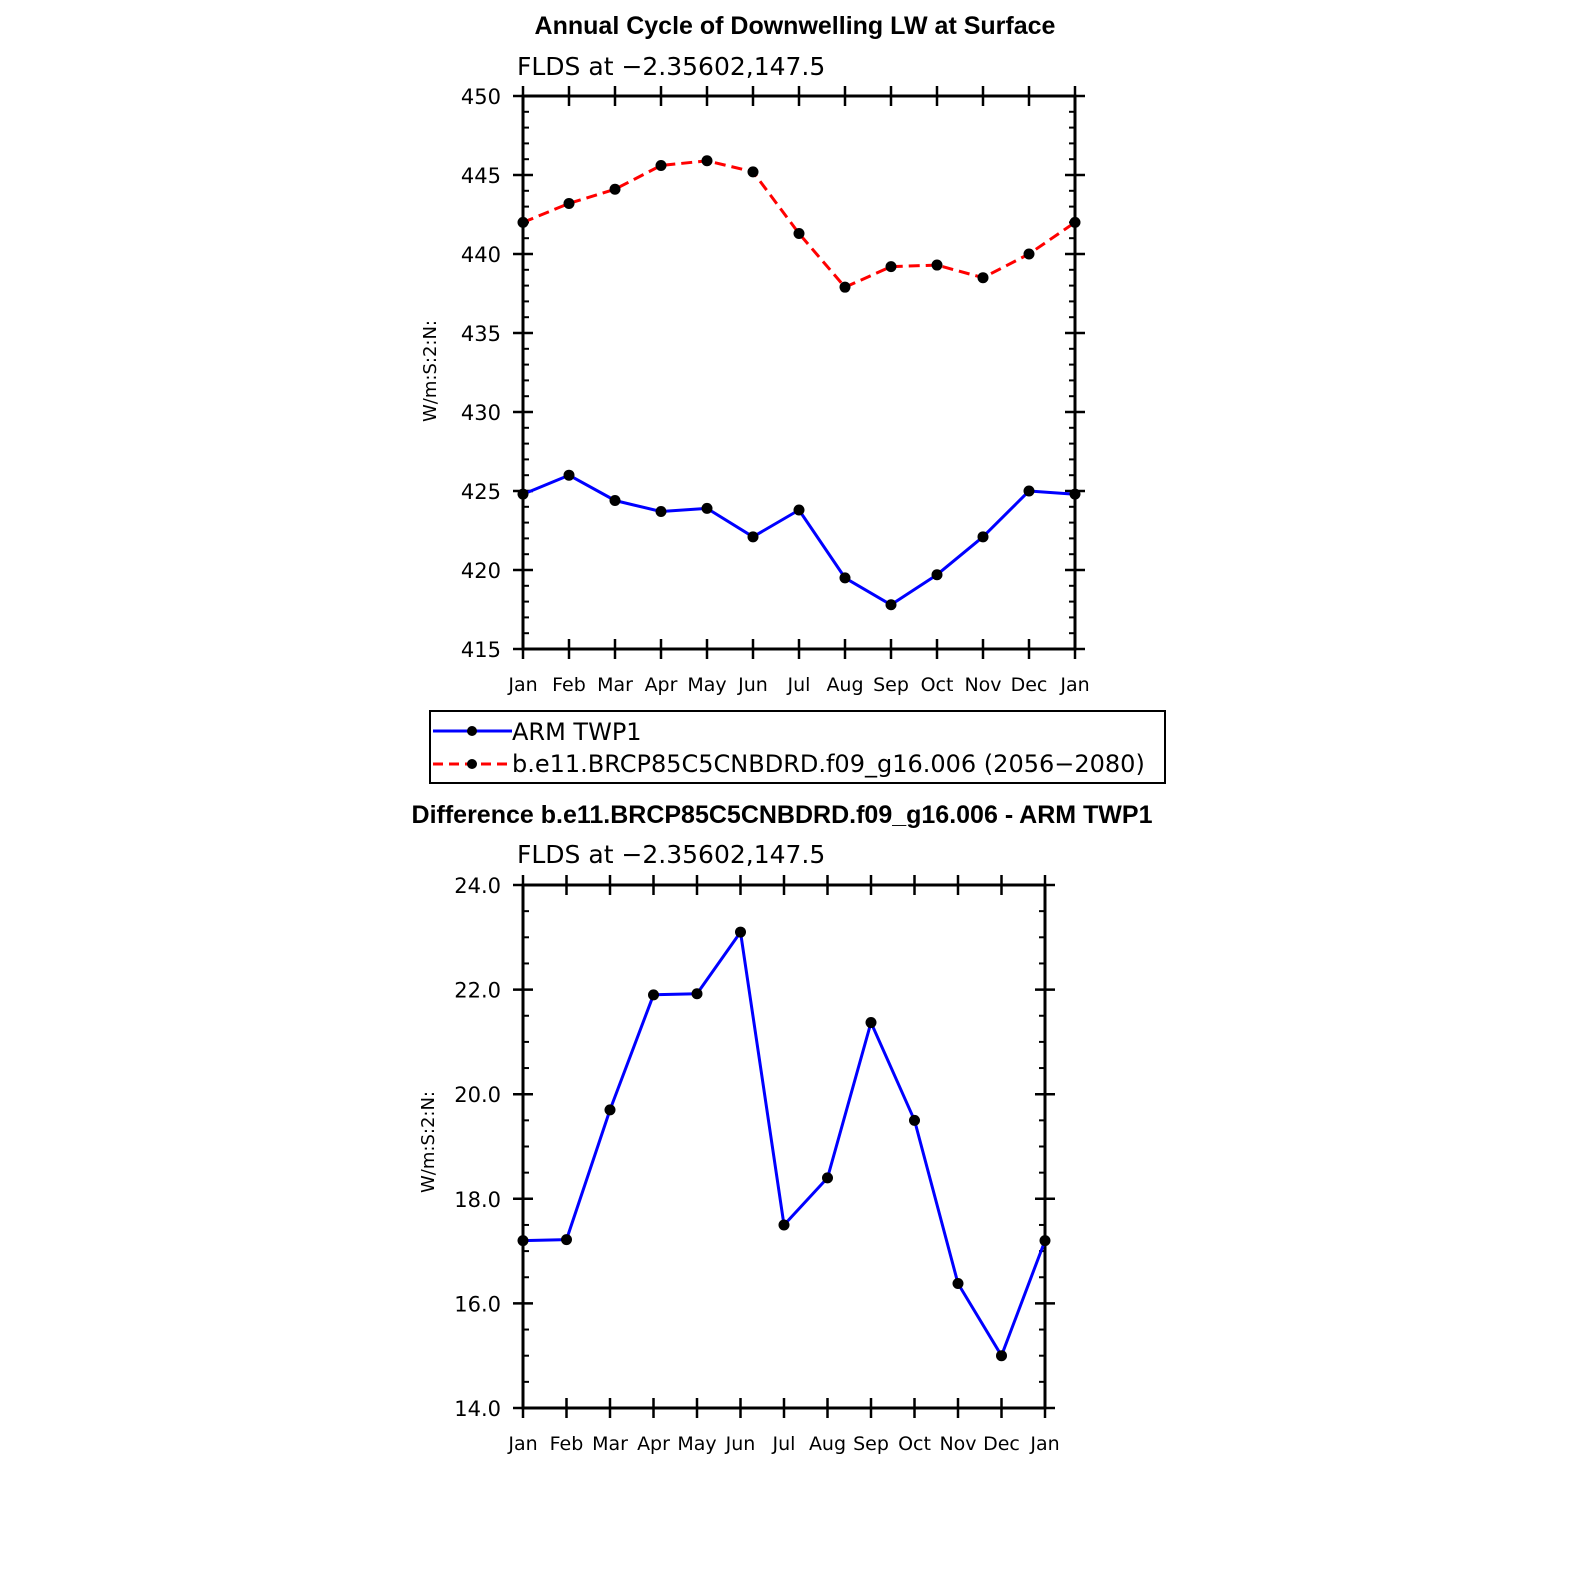  I want to click on y-tick-label: 415, so click(481, 650).